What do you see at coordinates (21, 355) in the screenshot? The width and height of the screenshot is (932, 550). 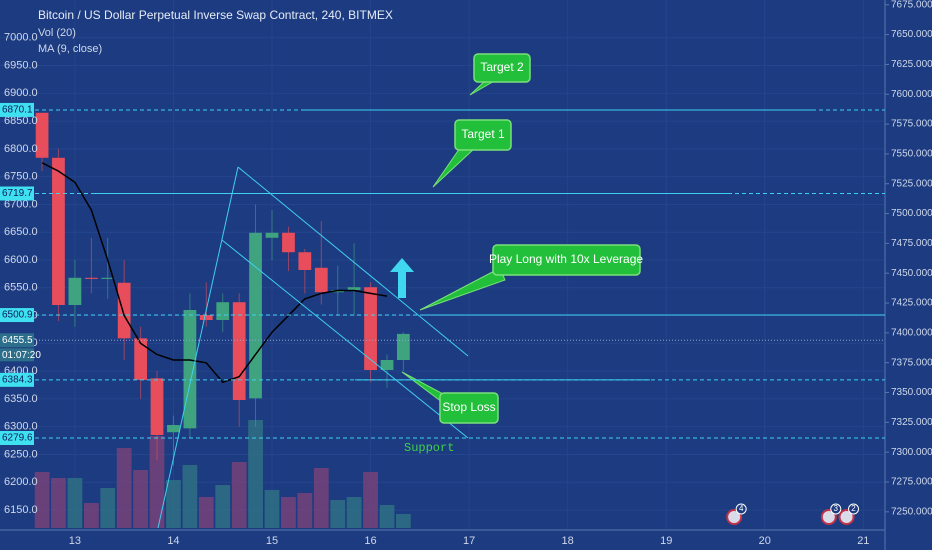 I see `countdown: 01:07:20` at bounding box center [21, 355].